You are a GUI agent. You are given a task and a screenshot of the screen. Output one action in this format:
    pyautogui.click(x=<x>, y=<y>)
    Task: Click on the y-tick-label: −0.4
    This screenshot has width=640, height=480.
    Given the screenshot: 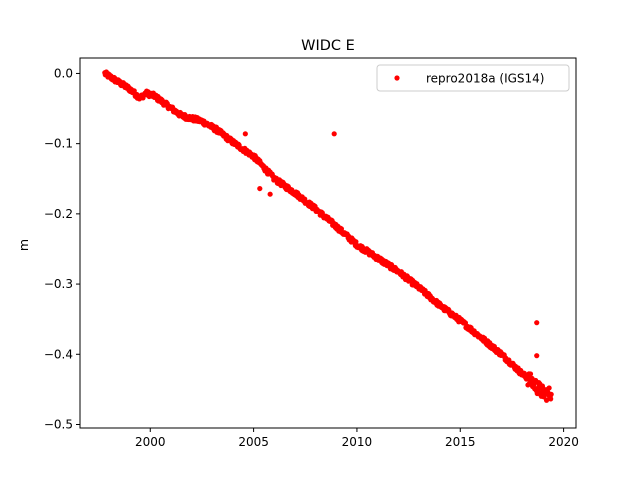 What is the action you would take?
    pyautogui.click(x=58, y=354)
    